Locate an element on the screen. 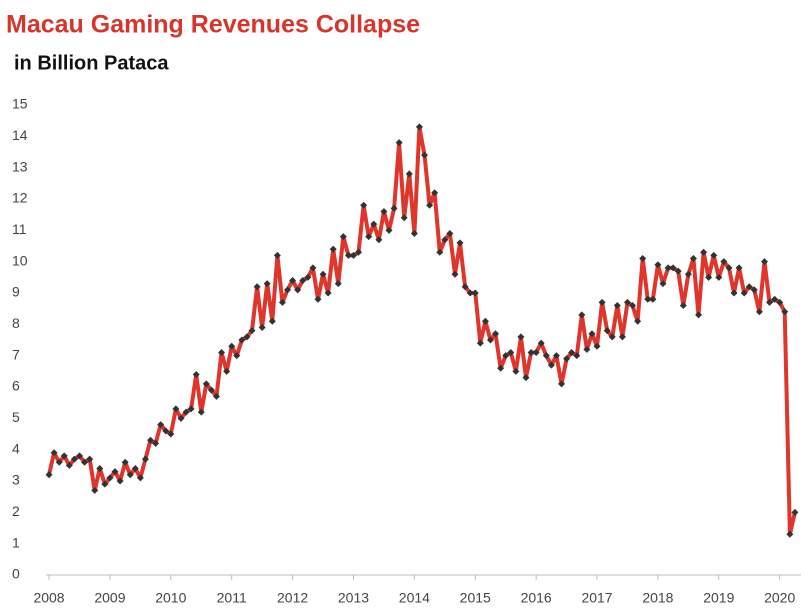  x-tick-label: 2018 is located at coordinates (657, 598).